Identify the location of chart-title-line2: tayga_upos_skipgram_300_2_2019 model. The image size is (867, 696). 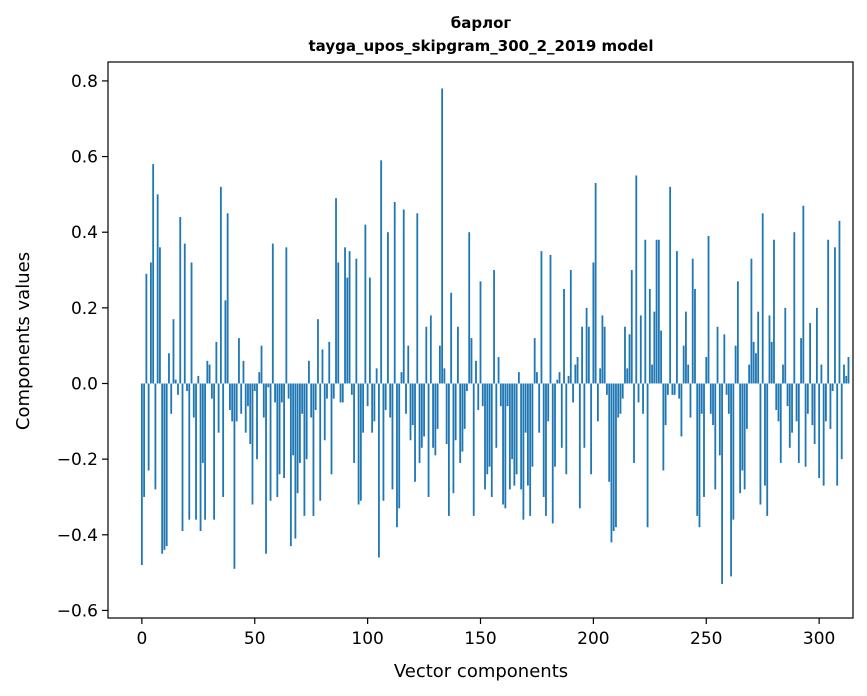
(481, 46).